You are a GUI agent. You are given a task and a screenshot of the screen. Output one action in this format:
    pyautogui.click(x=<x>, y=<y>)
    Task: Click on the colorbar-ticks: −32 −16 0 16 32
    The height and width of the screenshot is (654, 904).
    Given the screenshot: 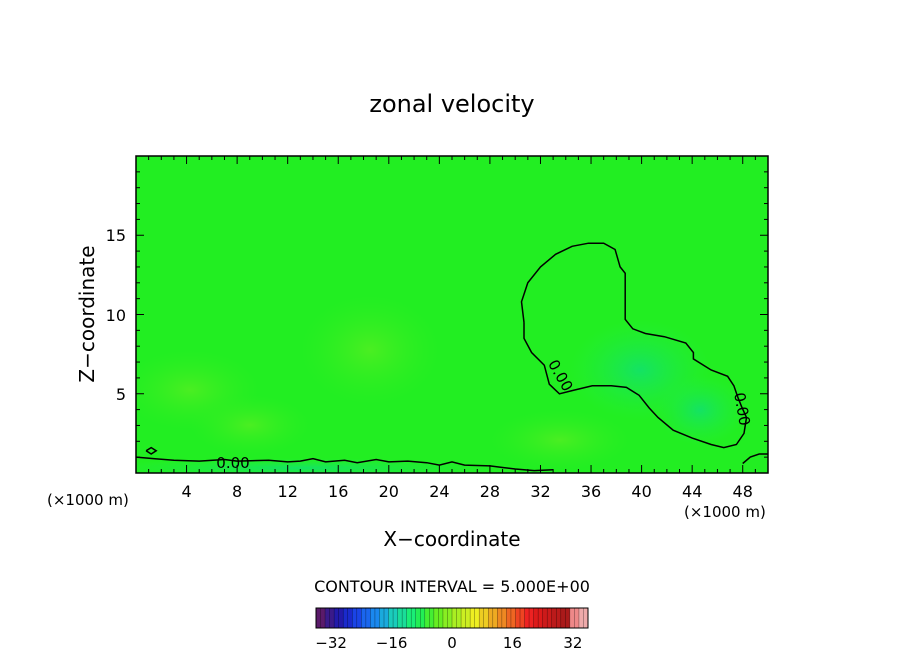 What is the action you would take?
    pyautogui.click(x=448, y=643)
    